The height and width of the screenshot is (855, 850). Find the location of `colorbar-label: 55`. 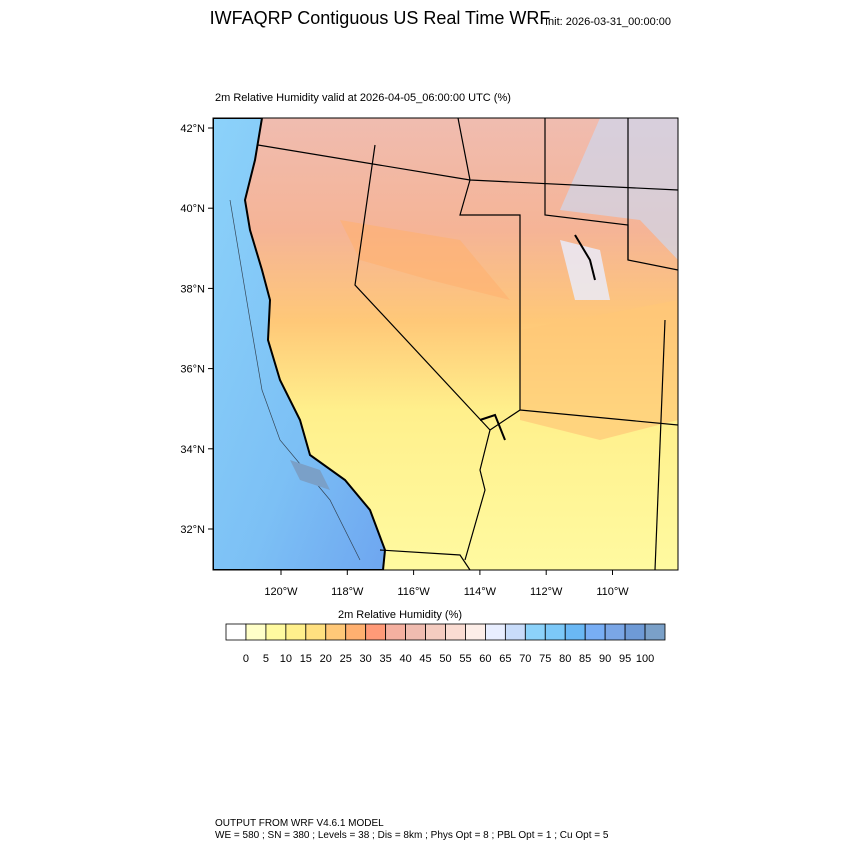

colorbar-label: 55 is located at coordinates (465, 659).